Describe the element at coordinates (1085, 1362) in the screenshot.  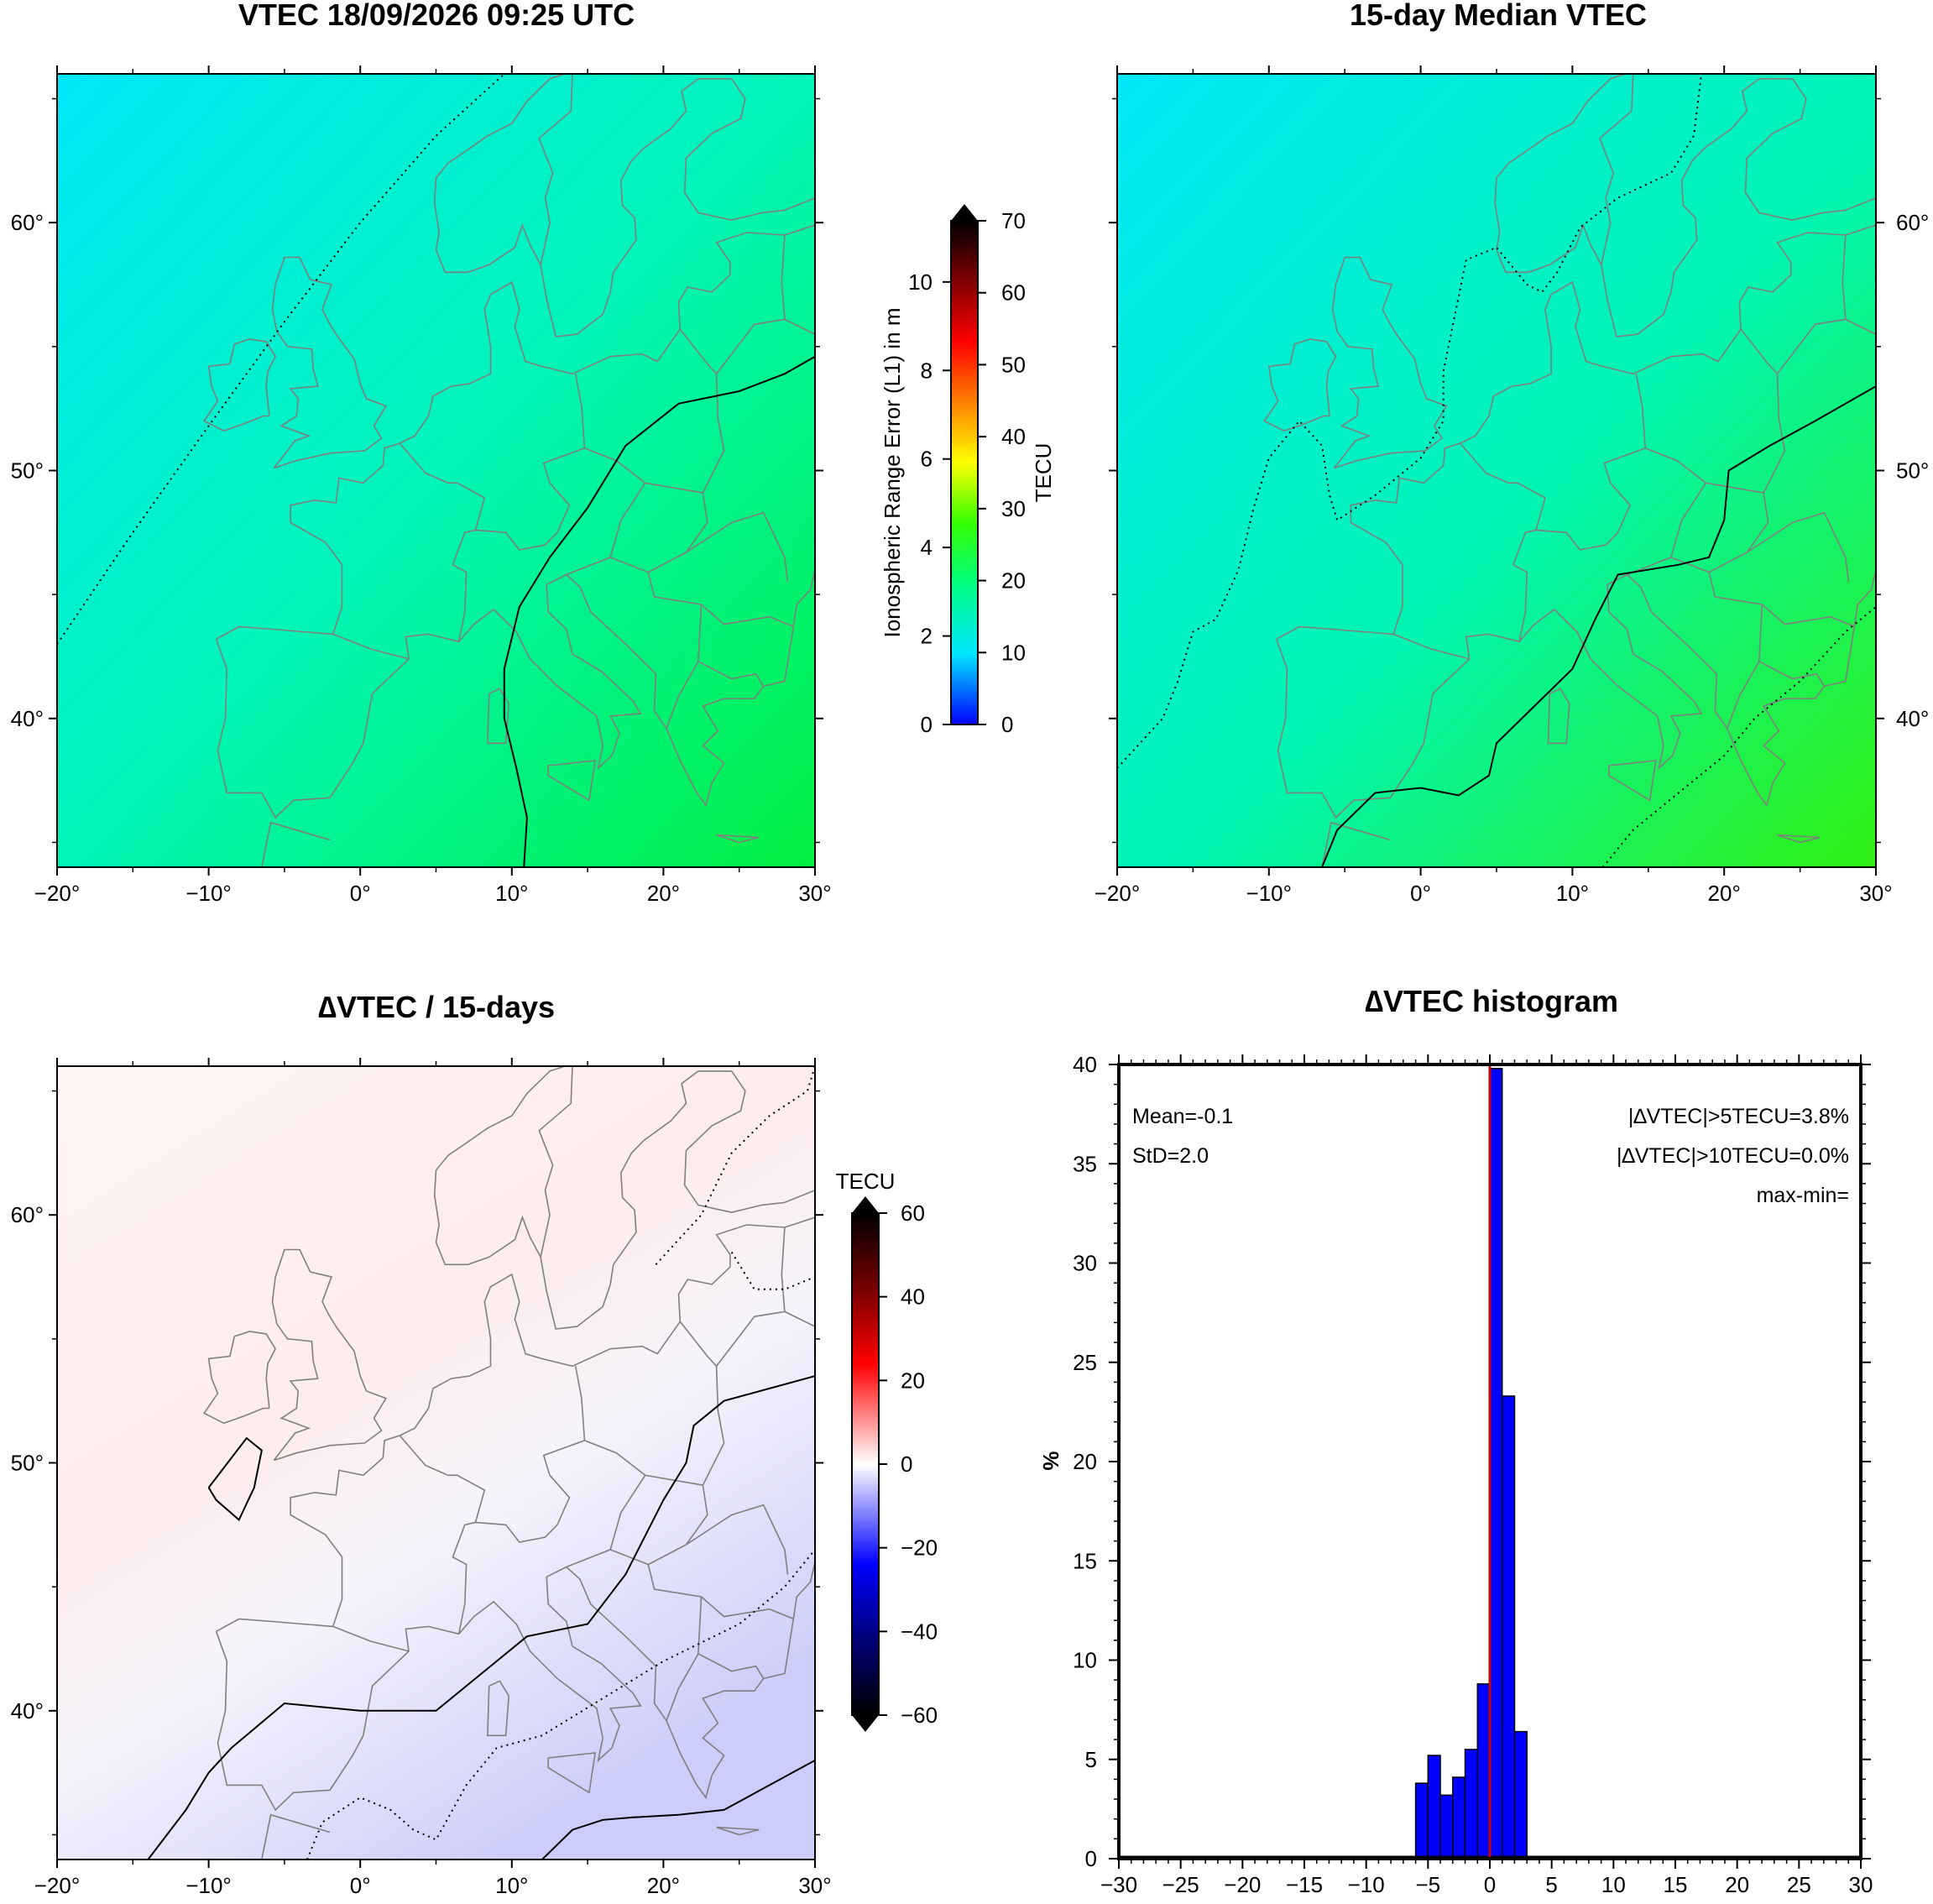
I see `histogram-y-tick-label: 25` at that location.